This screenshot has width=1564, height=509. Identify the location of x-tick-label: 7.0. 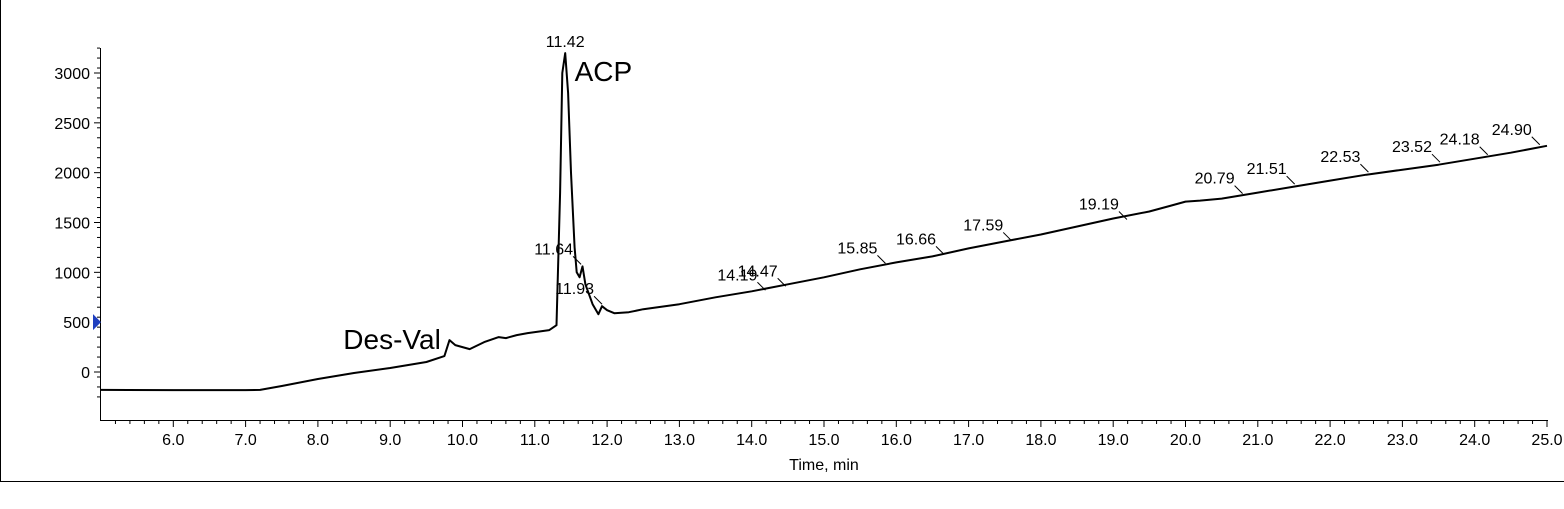
(245, 440).